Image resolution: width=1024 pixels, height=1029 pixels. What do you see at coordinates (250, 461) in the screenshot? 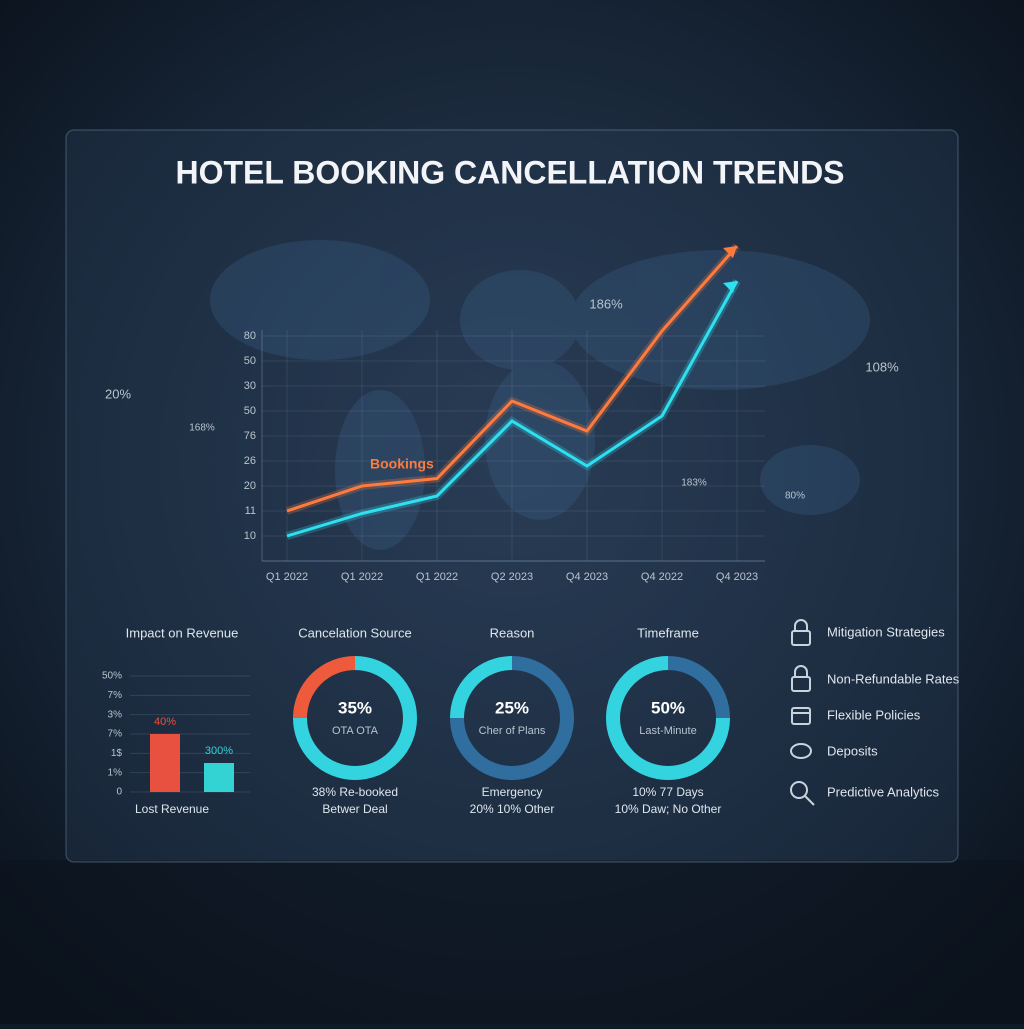
I see `y-tick-label: 26` at bounding box center [250, 461].